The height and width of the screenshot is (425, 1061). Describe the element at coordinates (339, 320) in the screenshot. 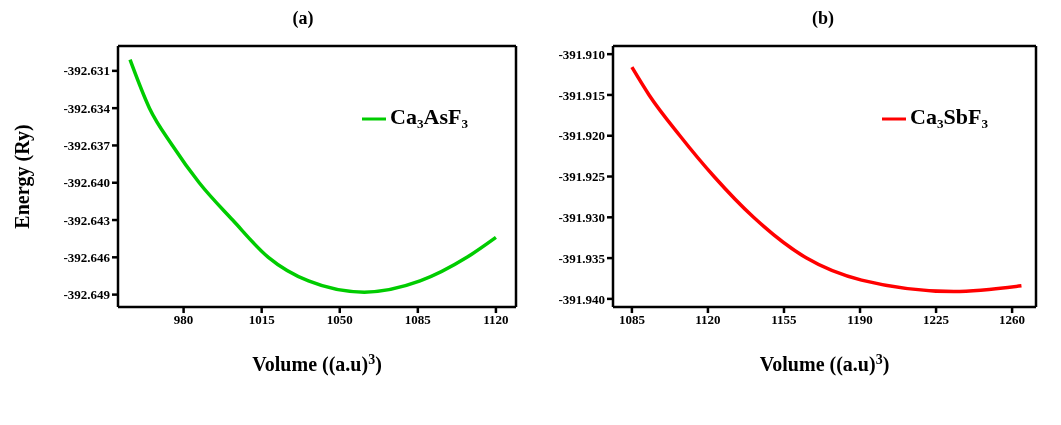

I see `x-tick-label: 1050` at that location.